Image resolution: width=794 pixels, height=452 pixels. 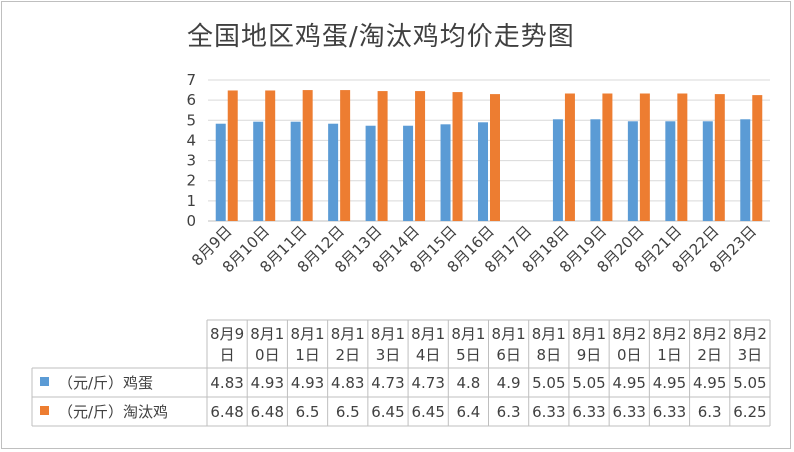 I want to click on table-header-line2: 5日, so click(x=468, y=355).